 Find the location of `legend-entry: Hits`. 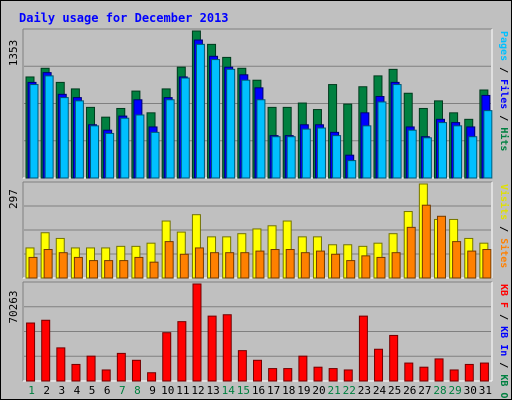

legend-entry: Hits is located at coordinates (504, 139).